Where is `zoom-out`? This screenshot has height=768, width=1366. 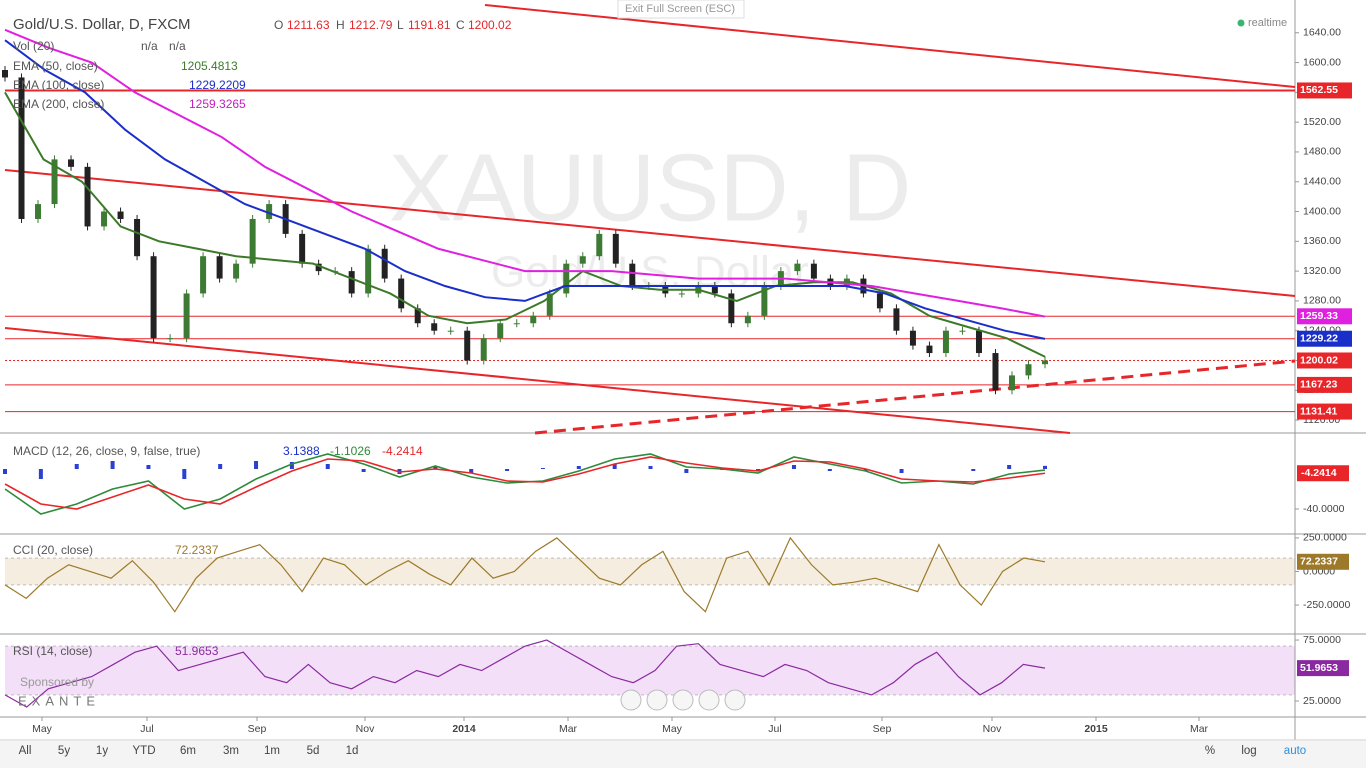 zoom-out is located at coordinates (657, 700).